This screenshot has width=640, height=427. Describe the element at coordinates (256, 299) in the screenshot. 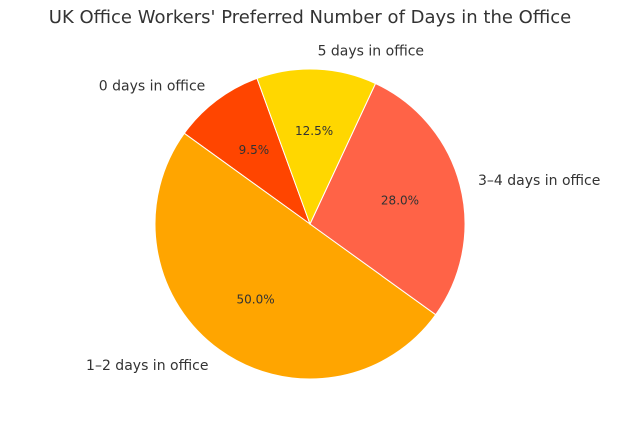

I see `value-label-1-2-days-in-office: 50.0%` at that location.